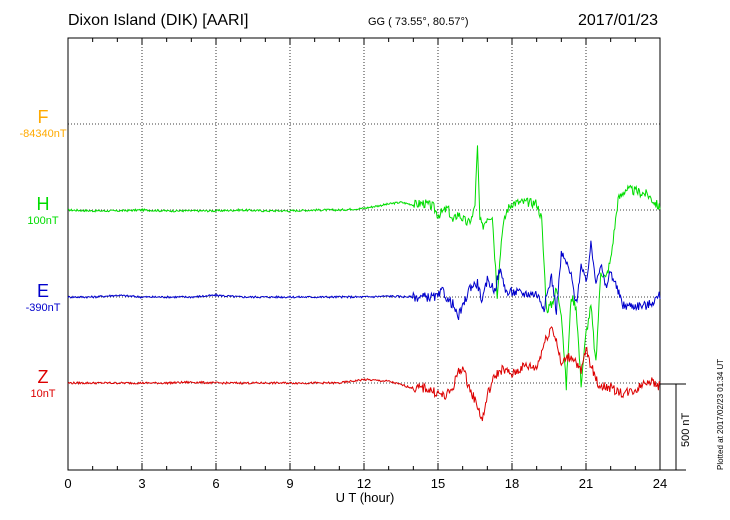  What do you see at coordinates (720, 414) in the screenshot?
I see `plotted-timestamp: Plotted at 2017/02/23 01:34 UT` at bounding box center [720, 414].